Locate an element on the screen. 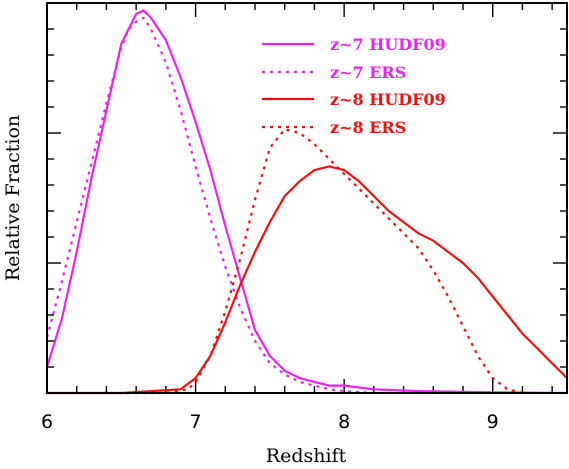 The height and width of the screenshot is (469, 569). legend-label: z~8 HUDF09 is located at coordinates (388, 99).